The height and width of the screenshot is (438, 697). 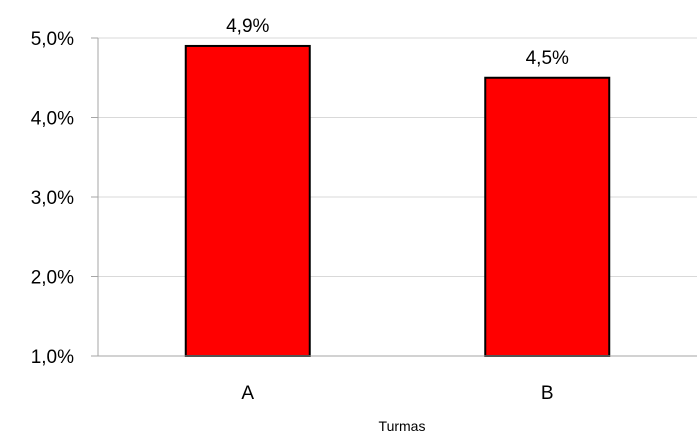 I want to click on x-tick-label: A, so click(x=247, y=393).